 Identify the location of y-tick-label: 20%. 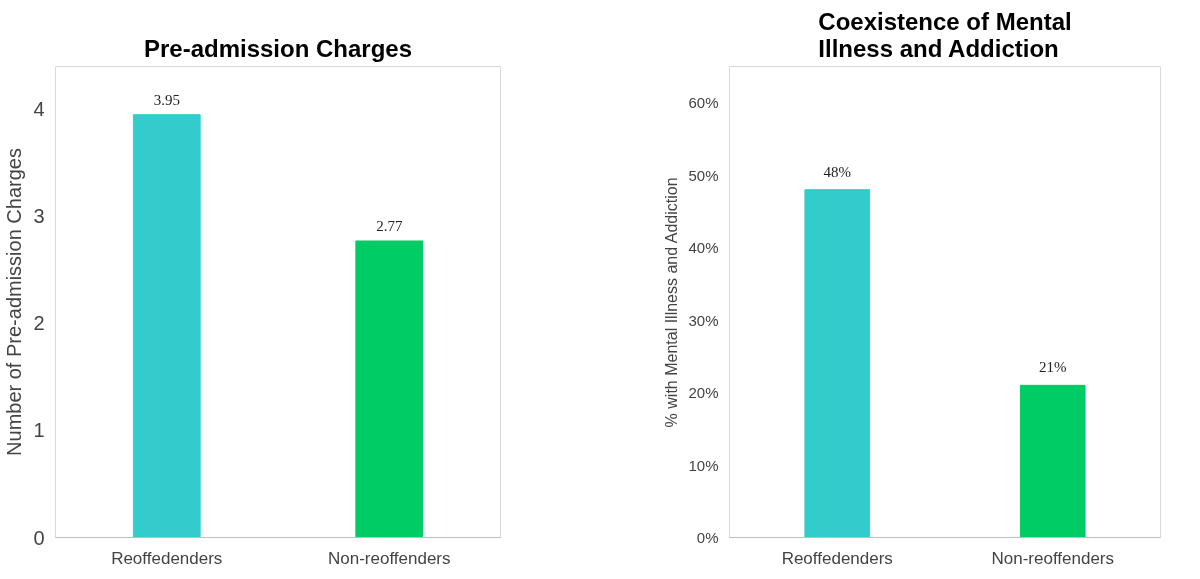
(703, 393).